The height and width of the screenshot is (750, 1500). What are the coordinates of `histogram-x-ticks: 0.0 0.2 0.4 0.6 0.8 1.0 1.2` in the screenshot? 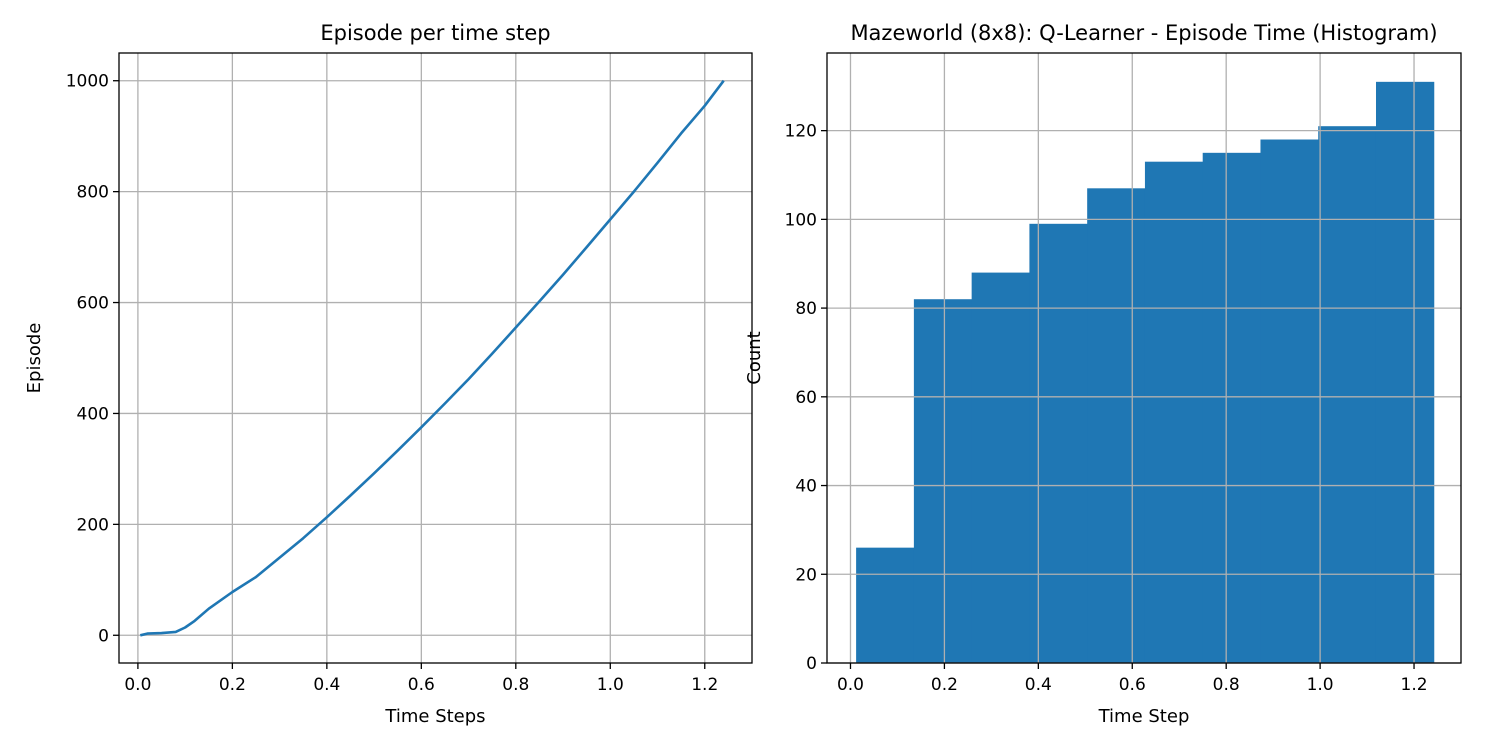 It's located at (1132, 679).